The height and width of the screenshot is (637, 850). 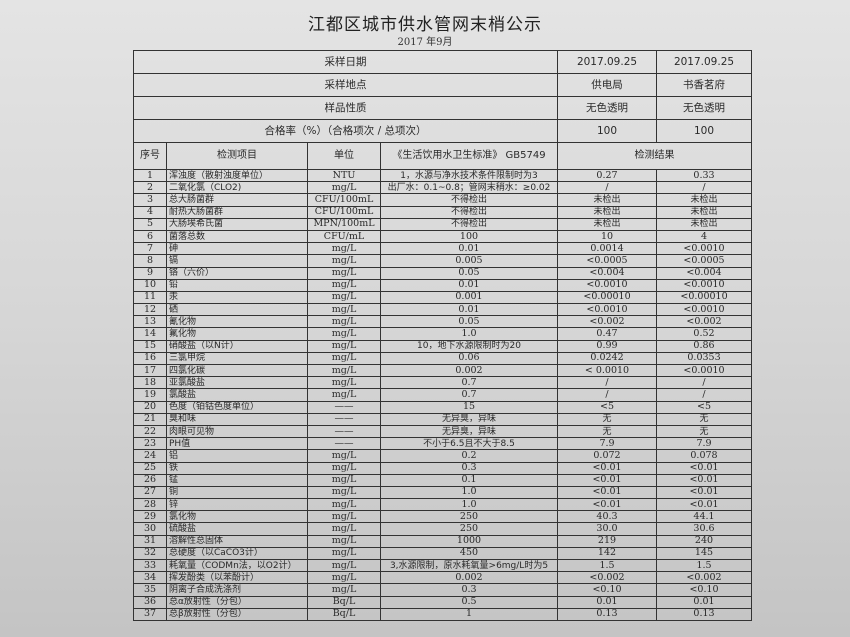 What do you see at coordinates (704, 590) in the screenshot?
I see `row-result-site2: <0.10` at bounding box center [704, 590].